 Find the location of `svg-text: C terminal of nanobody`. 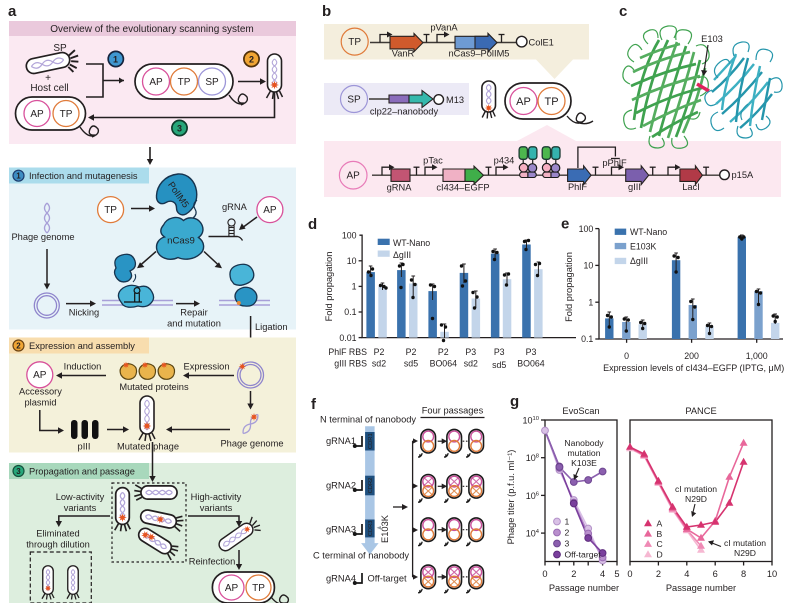

svg-text: C terminal of nanobody is located at coordinates (361, 556).